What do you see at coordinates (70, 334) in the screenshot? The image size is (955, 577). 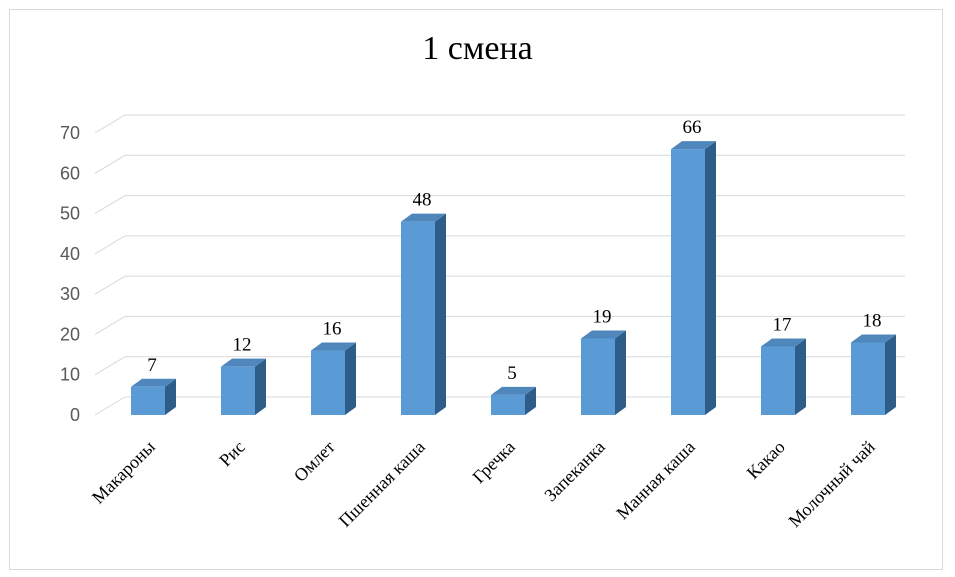 I see `y-tick-label: 20` at bounding box center [70, 334].